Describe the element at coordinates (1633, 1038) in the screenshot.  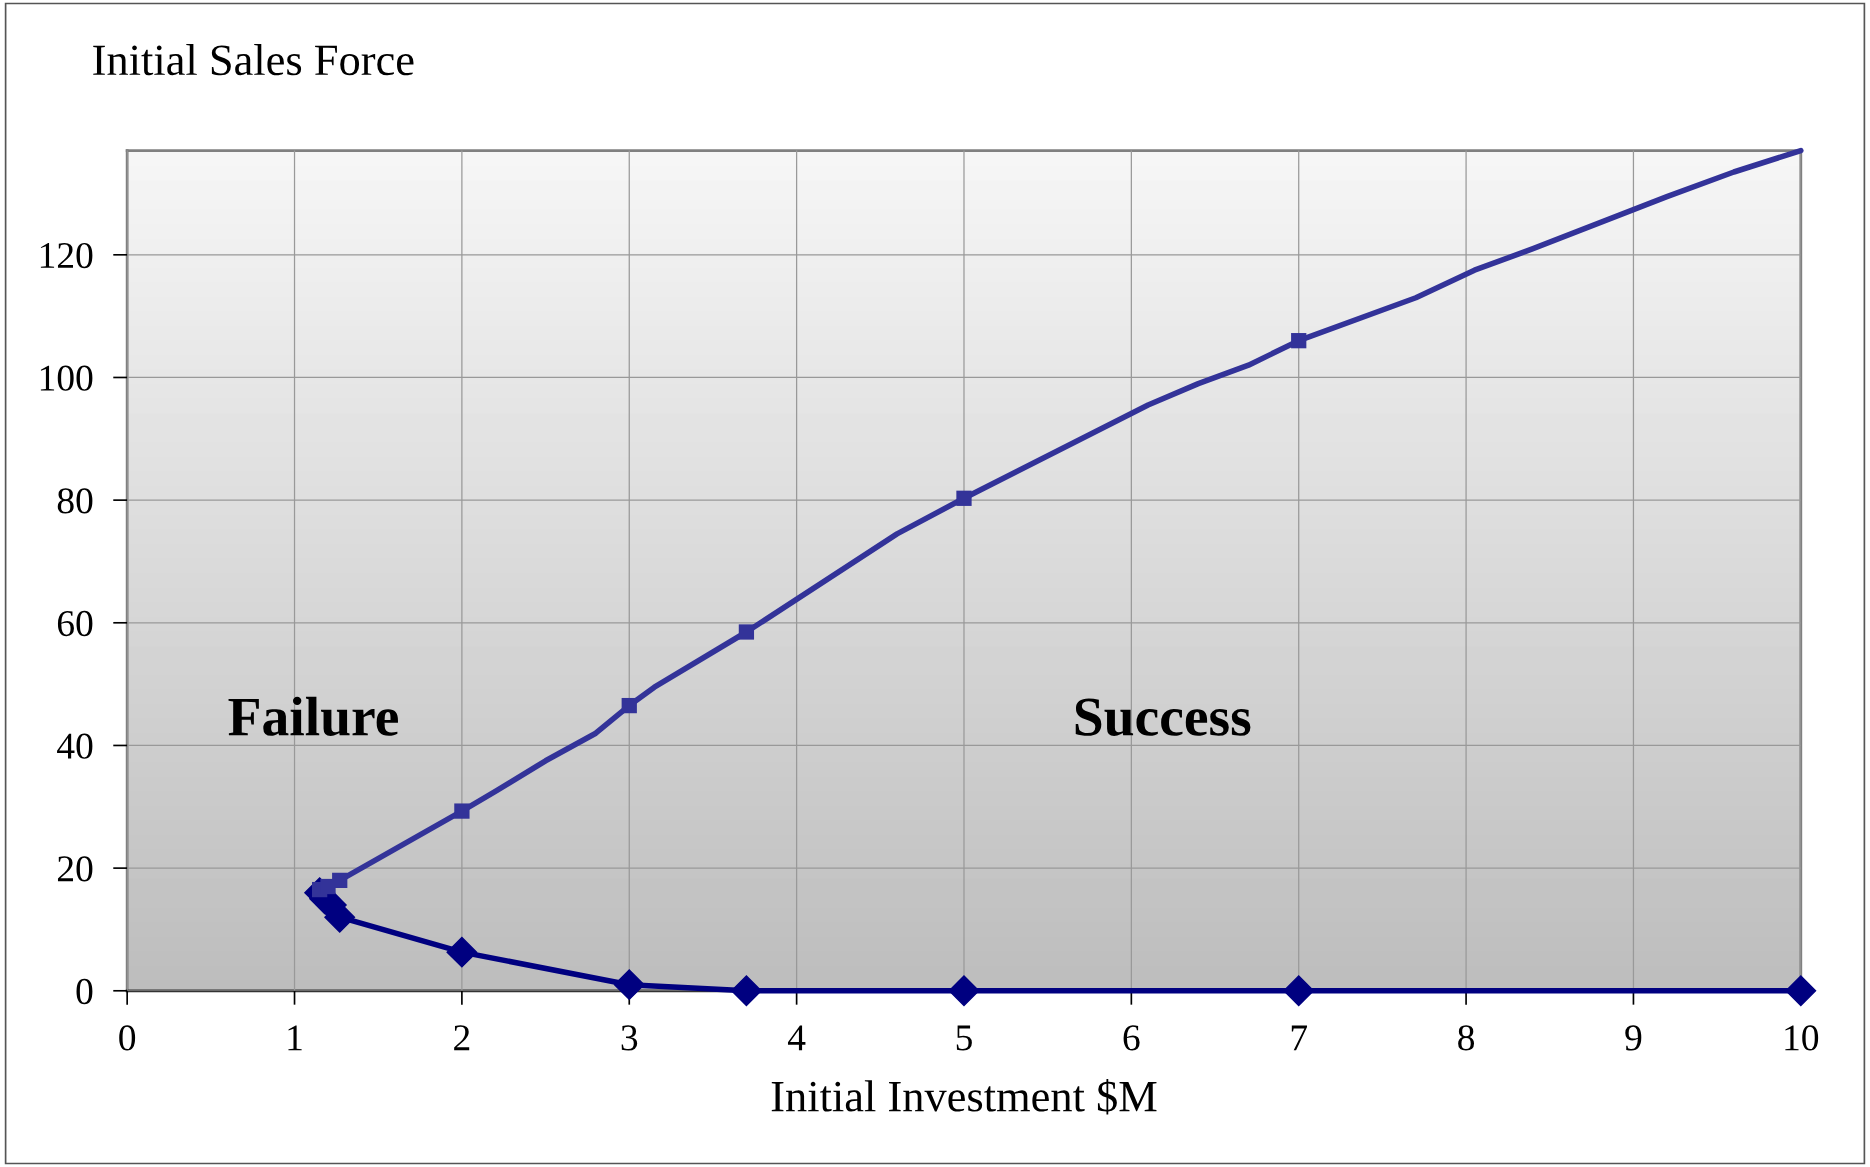
I see `x-tick-label: 9` at that location.